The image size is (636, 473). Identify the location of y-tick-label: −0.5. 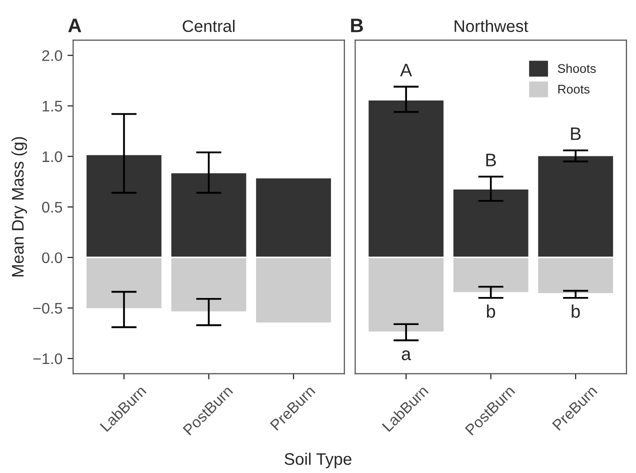
(47, 308).